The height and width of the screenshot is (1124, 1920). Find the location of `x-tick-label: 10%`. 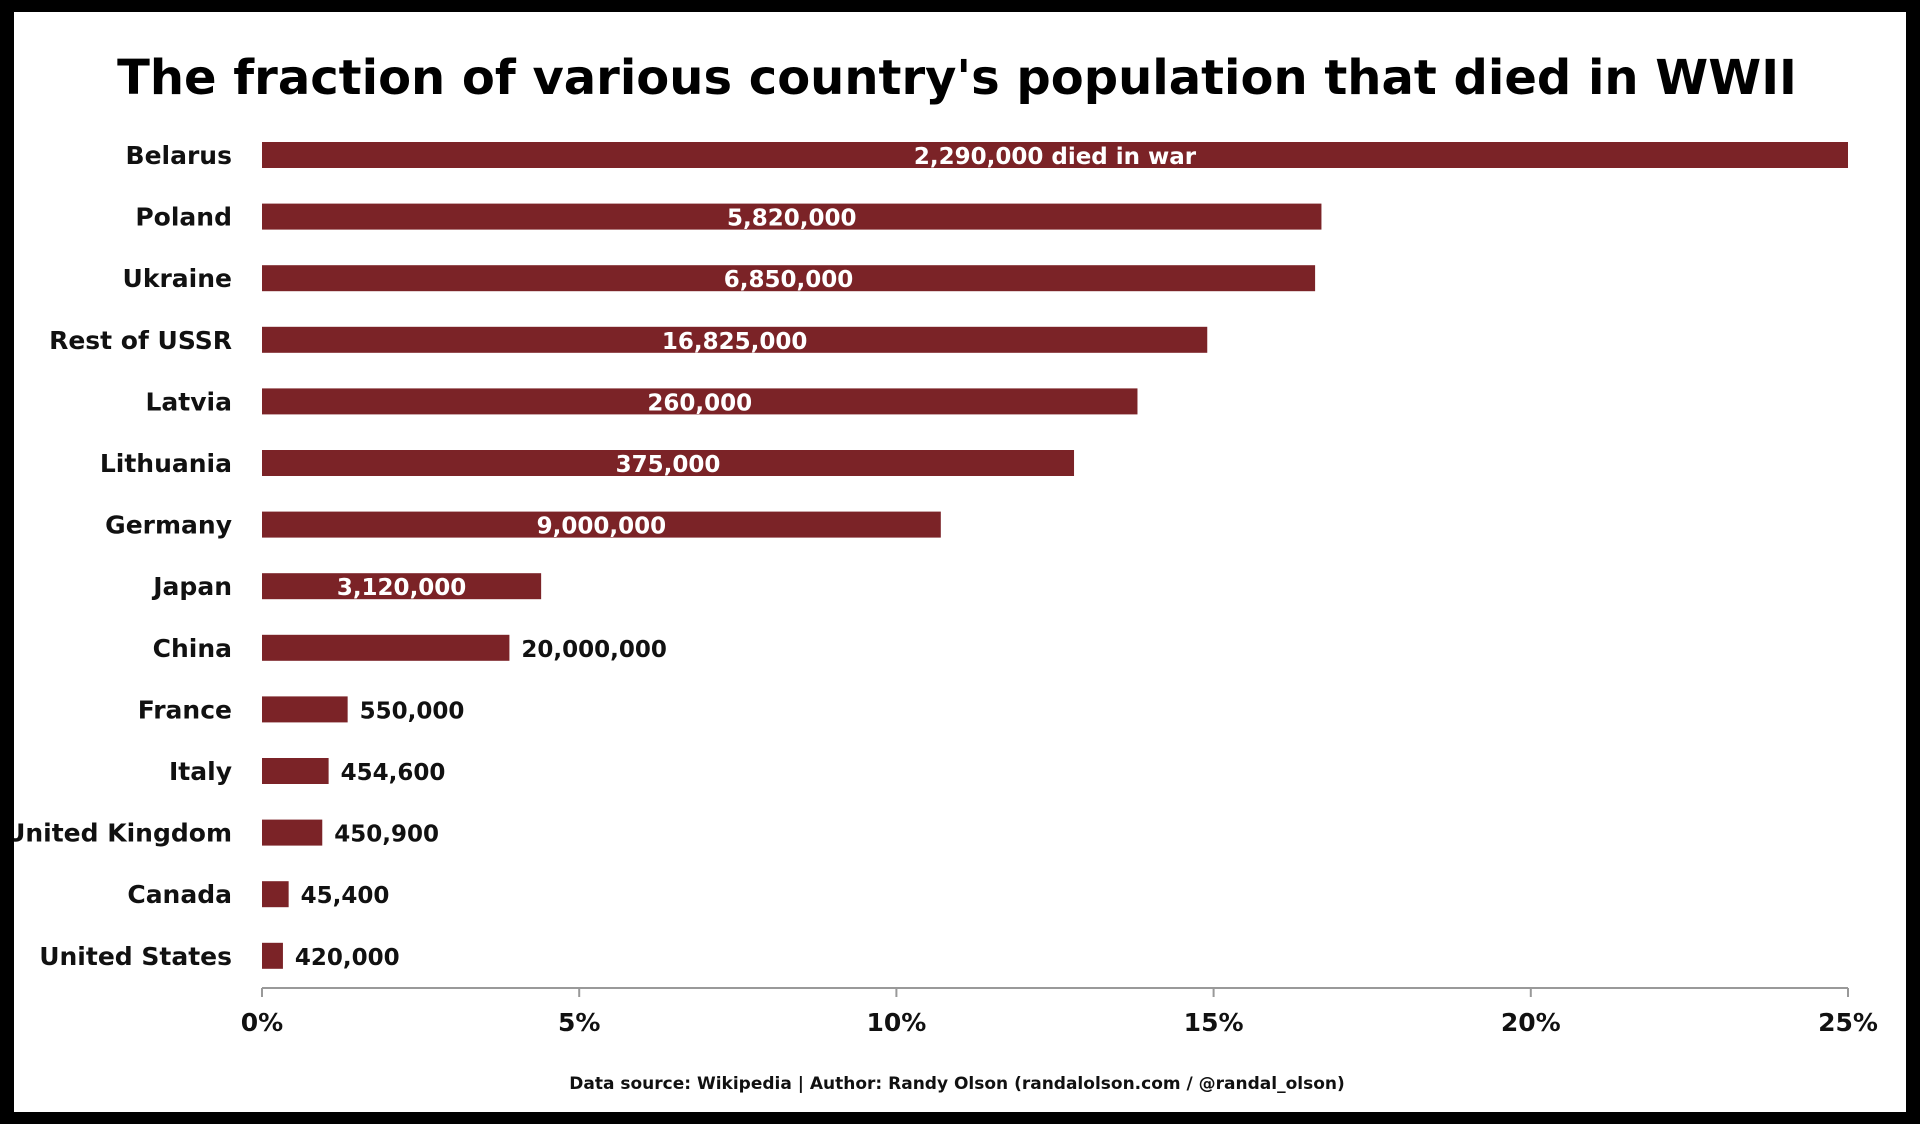

x-tick-label: 10% is located at coordinates (896, 1022).